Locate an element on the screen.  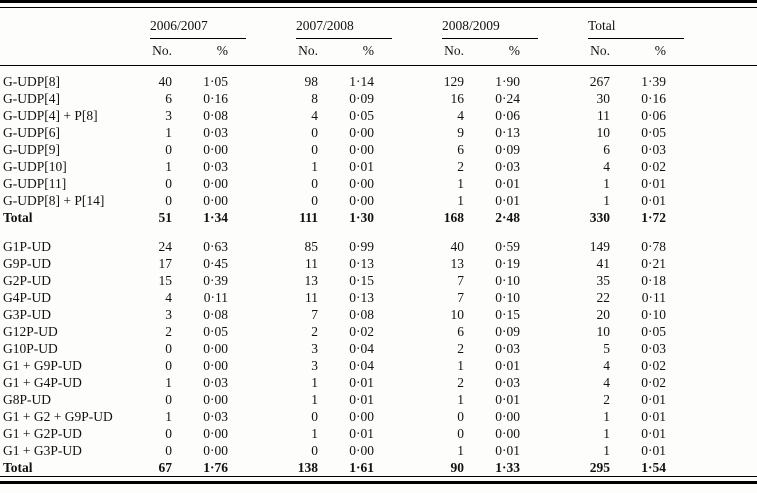
cell-percent: 1·33 is located at coordinates (507, 467).